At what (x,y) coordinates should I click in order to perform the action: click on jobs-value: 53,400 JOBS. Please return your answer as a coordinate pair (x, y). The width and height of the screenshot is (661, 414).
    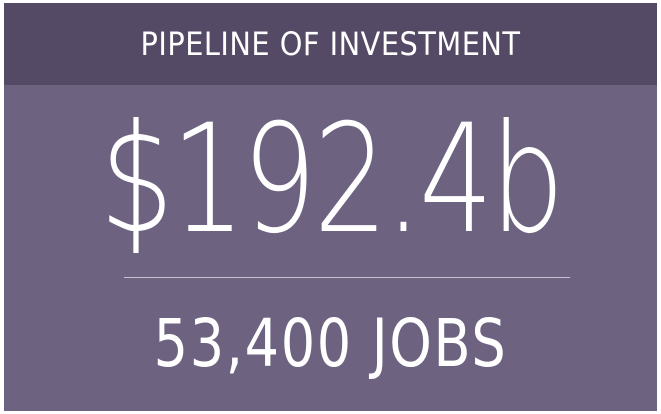
    Looking at the image, I should click on (330, 343).